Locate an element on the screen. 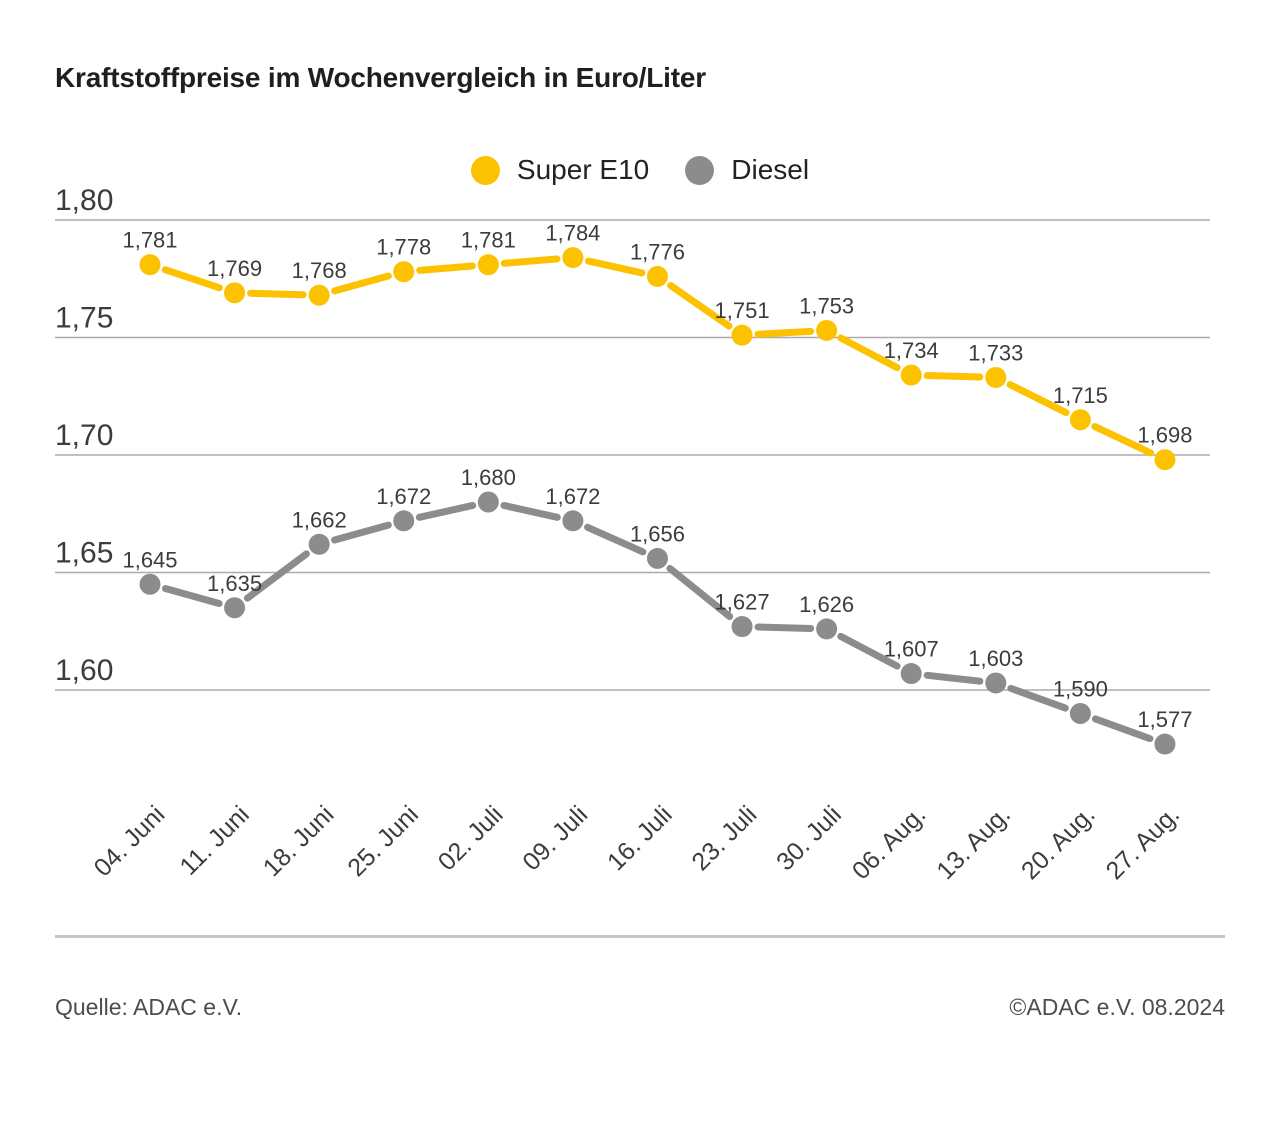 This screenshot has height=1122, width=1280. x-tick-label: 13. Aug. is located at coordinates (973, 842).